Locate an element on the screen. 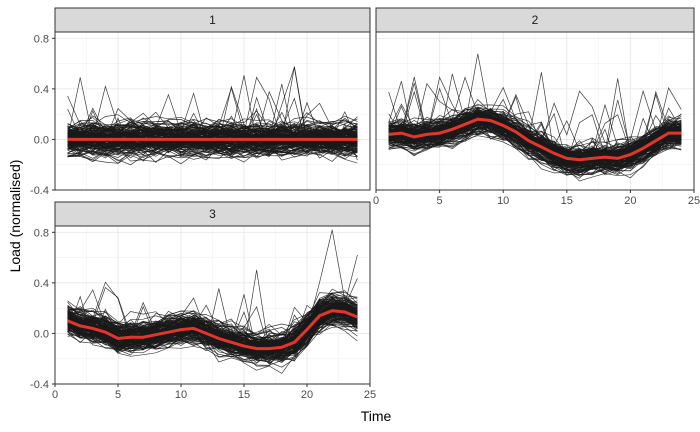  strip-label-1: 1 is located at coordinates (212, 20).